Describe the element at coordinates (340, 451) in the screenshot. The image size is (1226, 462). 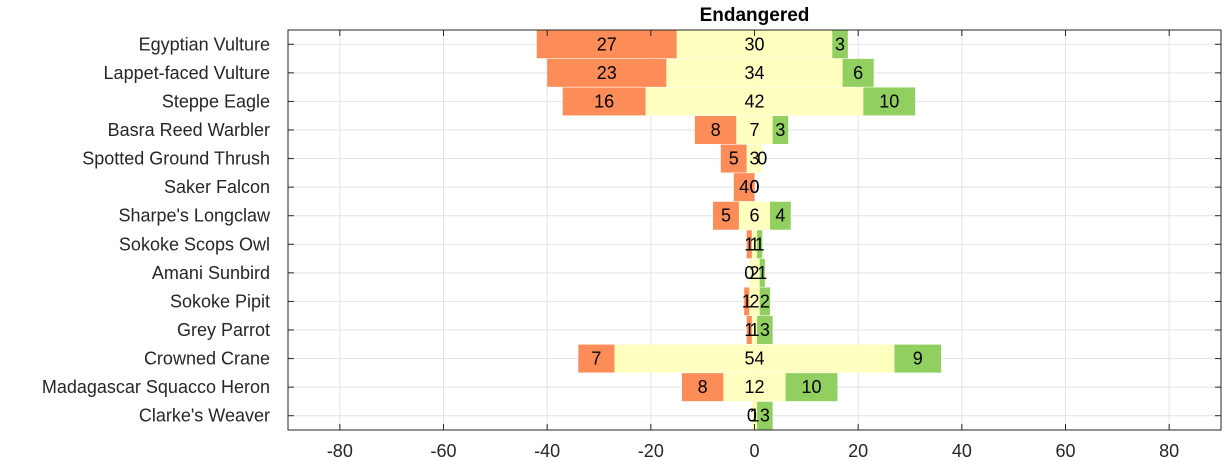
I see `x-tick-label: -80` at that location.